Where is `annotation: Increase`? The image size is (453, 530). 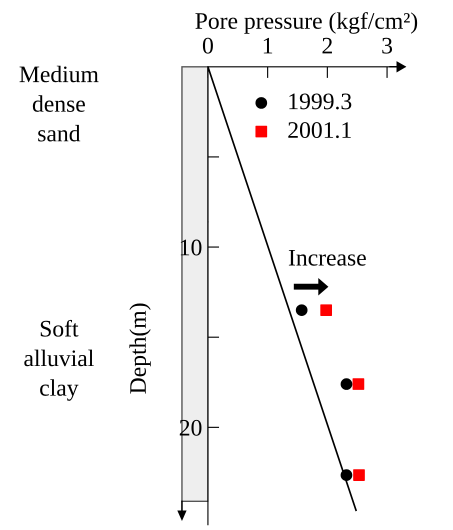 annotation: Increase is located at coordinates (327, 258).